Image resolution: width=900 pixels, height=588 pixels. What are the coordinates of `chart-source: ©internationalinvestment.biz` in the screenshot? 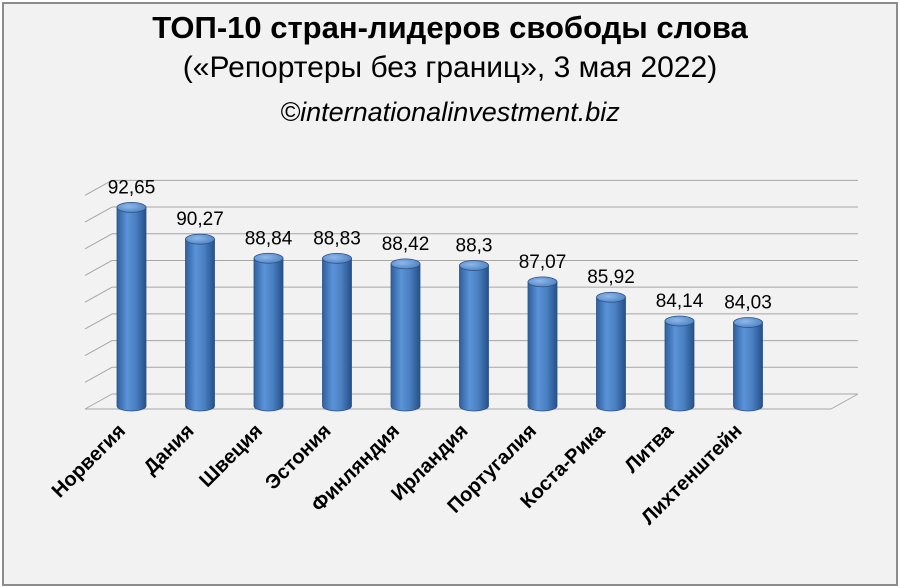 It's located at (450, 112).